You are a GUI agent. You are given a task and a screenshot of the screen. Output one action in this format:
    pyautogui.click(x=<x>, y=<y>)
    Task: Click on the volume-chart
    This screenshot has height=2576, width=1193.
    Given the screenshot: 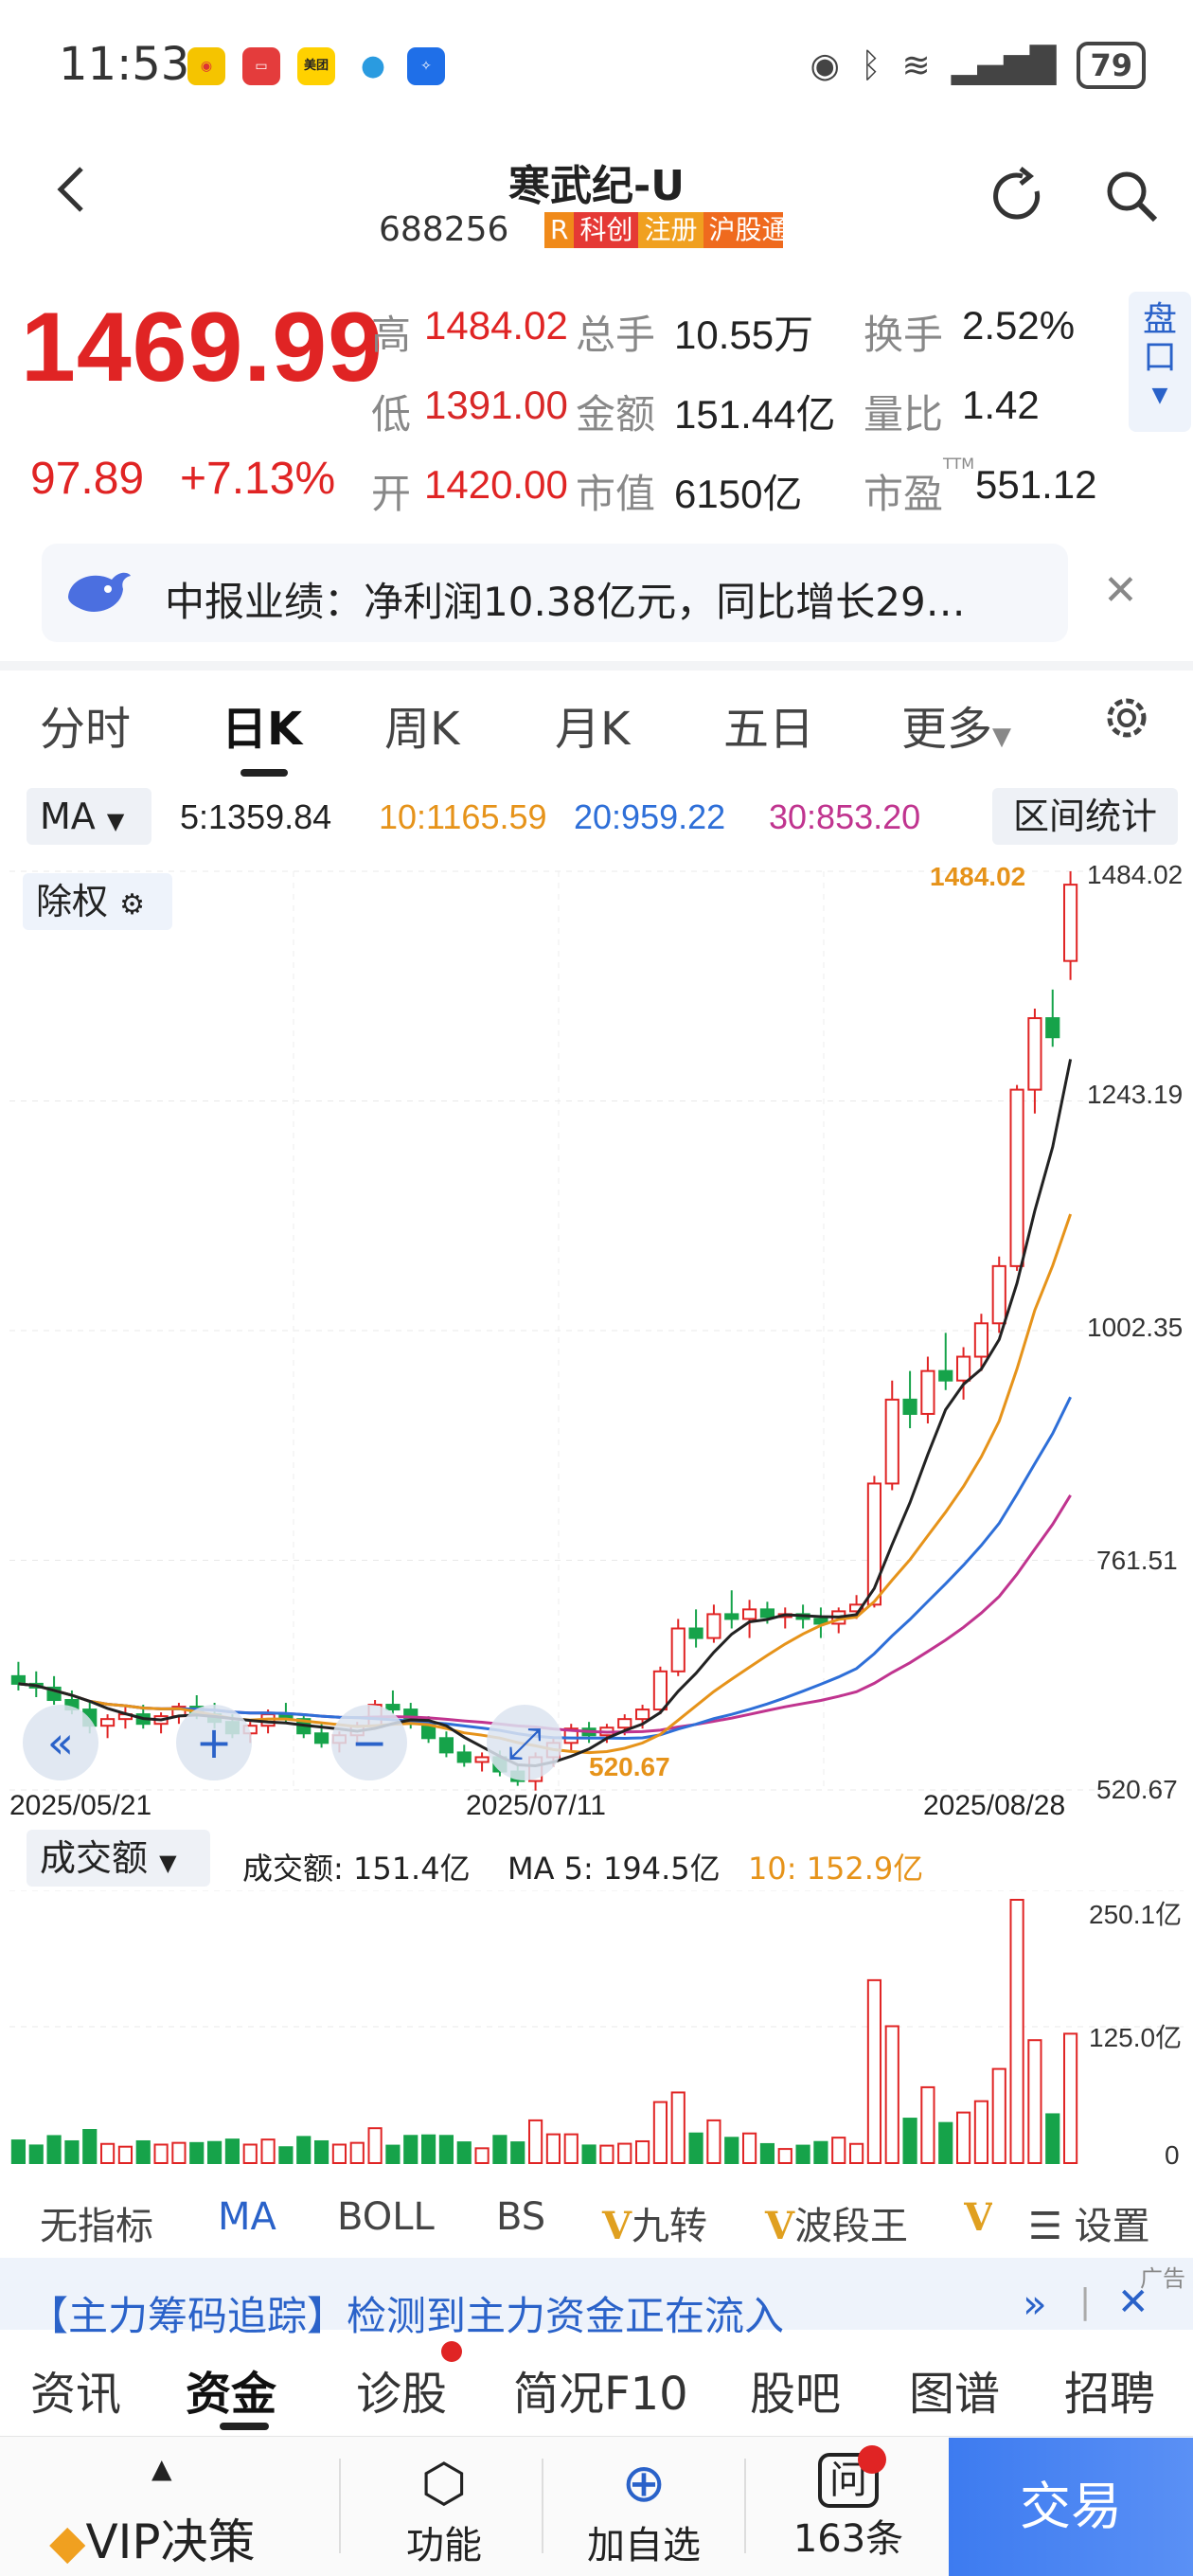 What is the action you would take?
    pyautogui.click(x=596, y=2032)
    